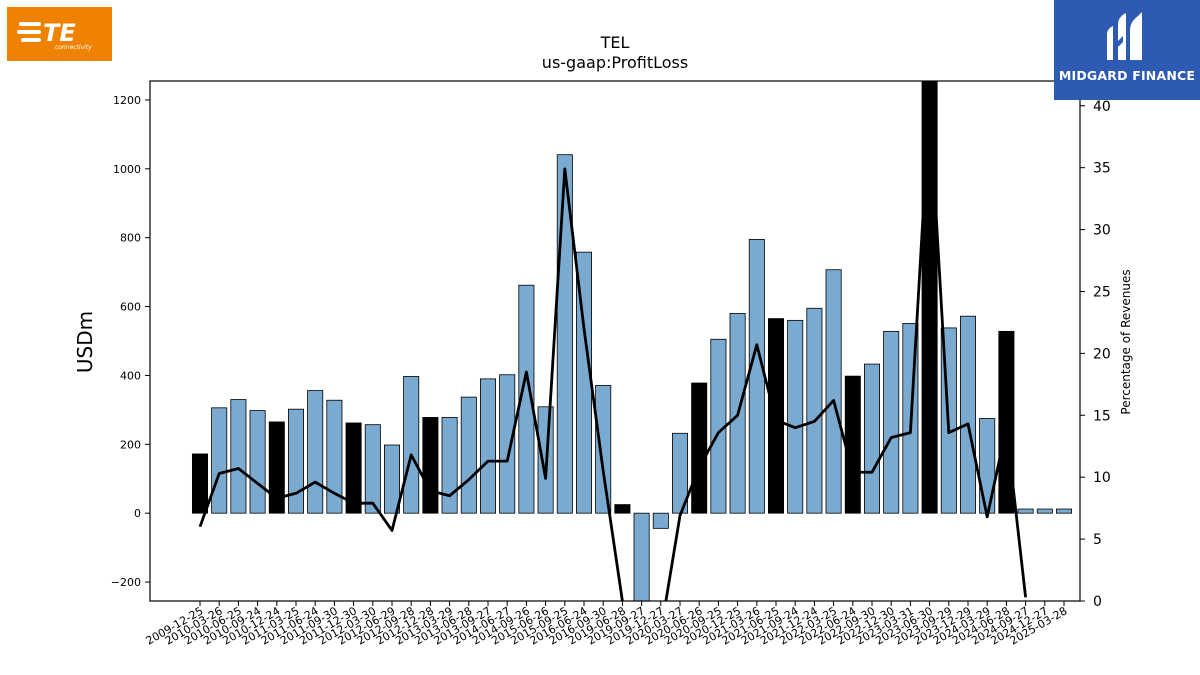 This screenshot has width=1200, height=675. What do you see at coordinates (1126, 341) in the screenshot?
I see `y2-axis-label: Percentage of Revenues` at bounding box center [1126, 341].